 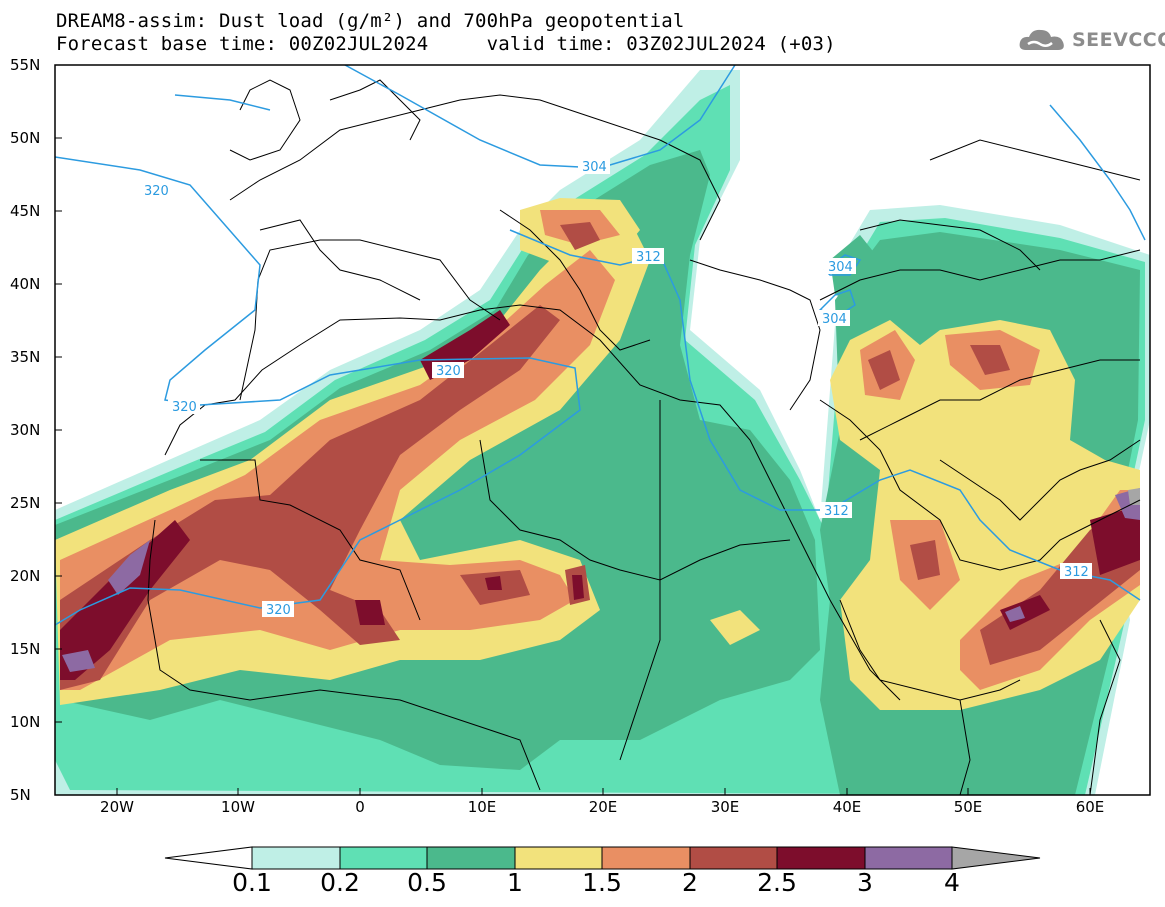 I want to click on colorbar-label: 0.5, so click(x=427, y=882).